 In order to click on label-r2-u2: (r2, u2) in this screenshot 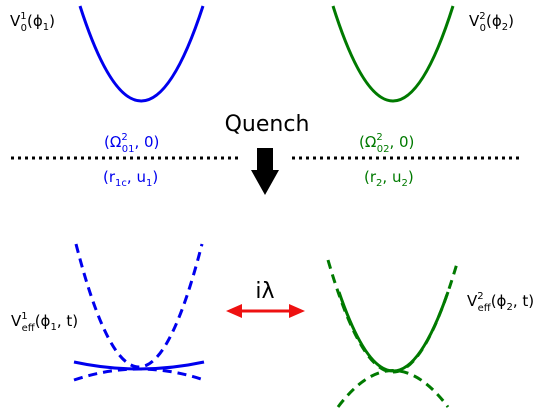, I will do `click(389, 178)`.